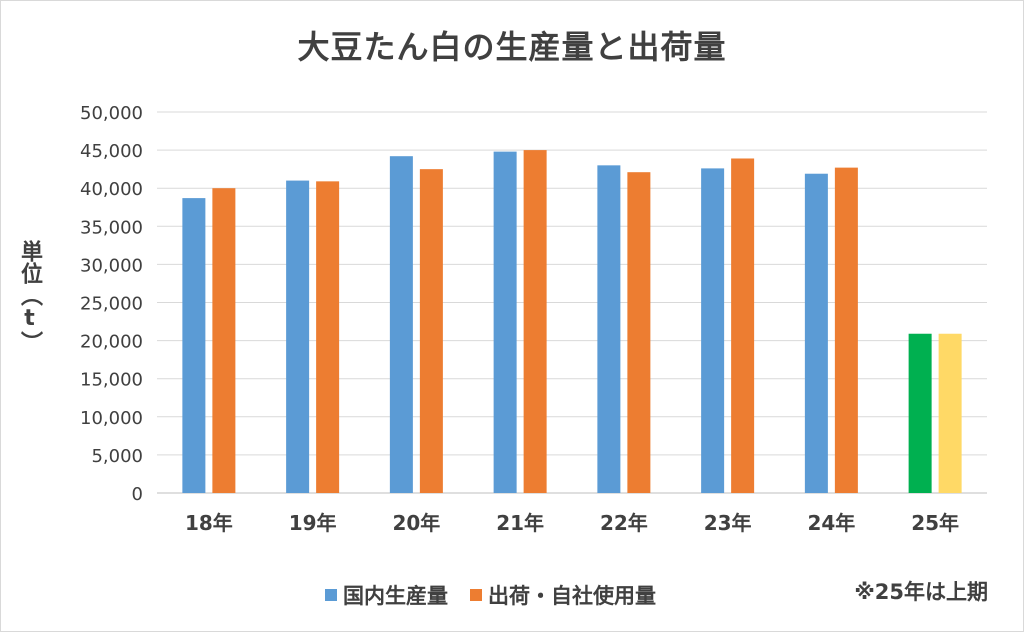 The width and height of the screenshot is (1024, 632). Describe the element at coordinates (111, 113) in the screenshot. I see `y-tick-label: 50,000` at that location.